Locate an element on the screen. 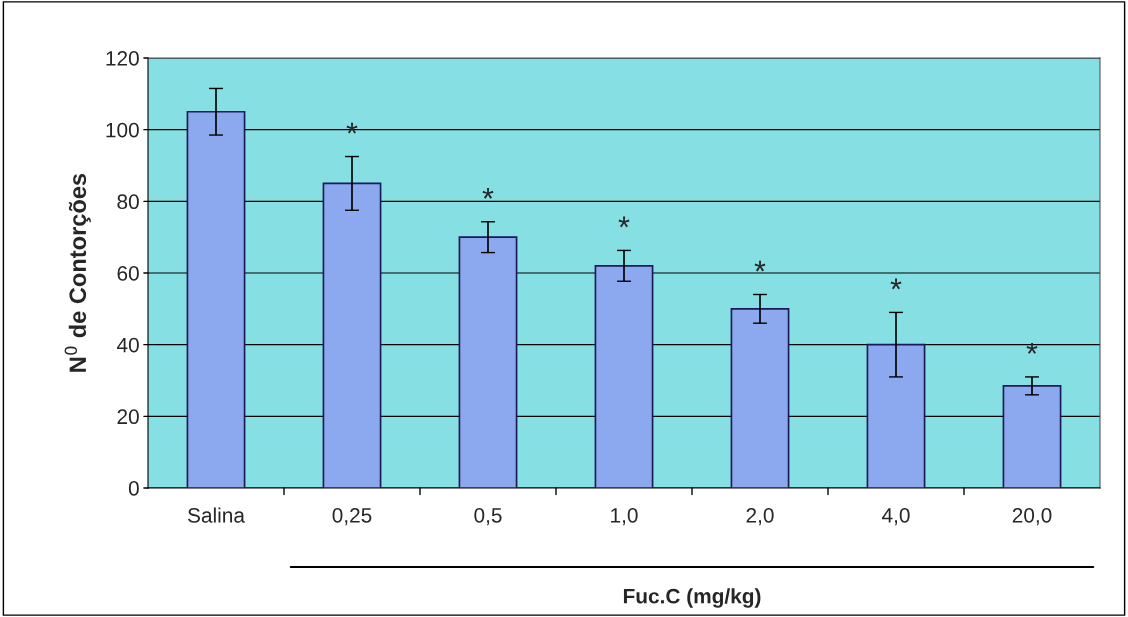  x-tick-label: 0,25 is located at coordinates (352, 516).